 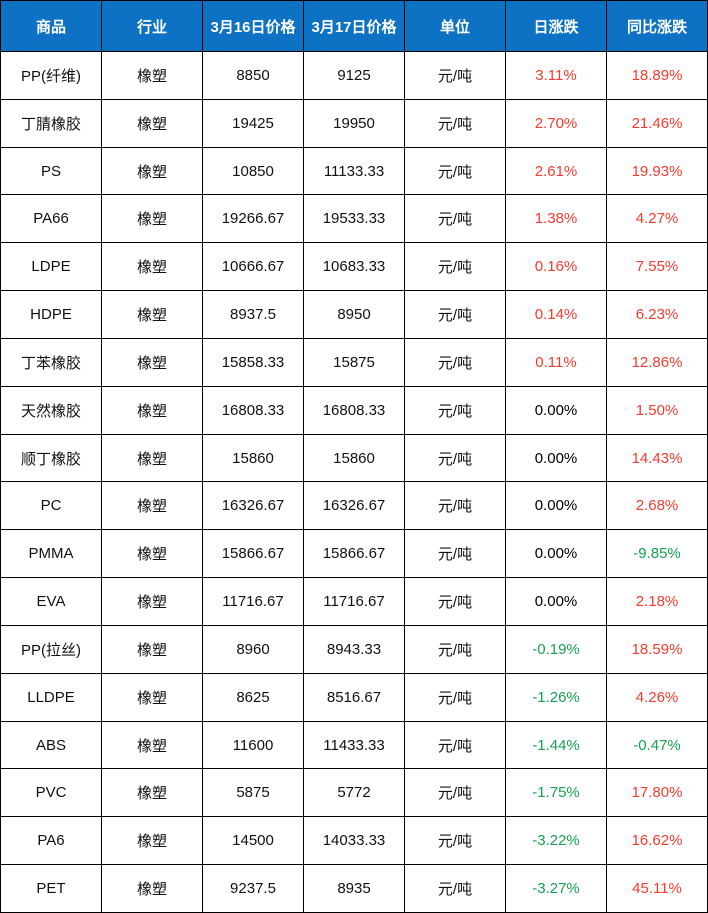 I want to click on price-0317-cell: 15866.67, so click(x=354, y=554).